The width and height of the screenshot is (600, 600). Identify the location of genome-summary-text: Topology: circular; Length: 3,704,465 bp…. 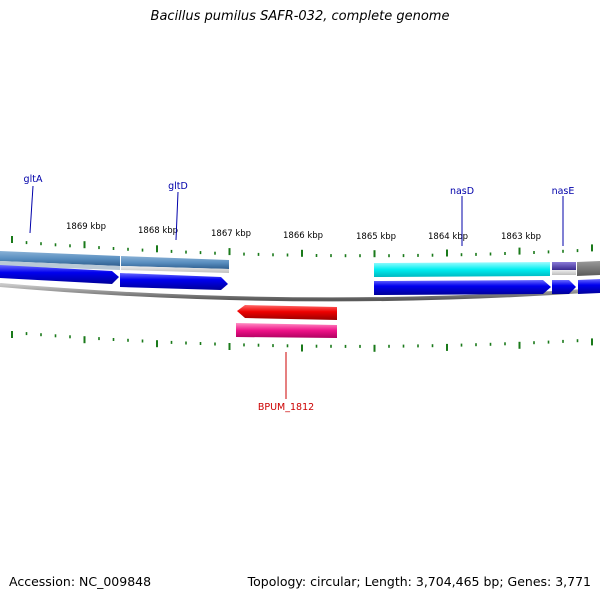
(419, 581).